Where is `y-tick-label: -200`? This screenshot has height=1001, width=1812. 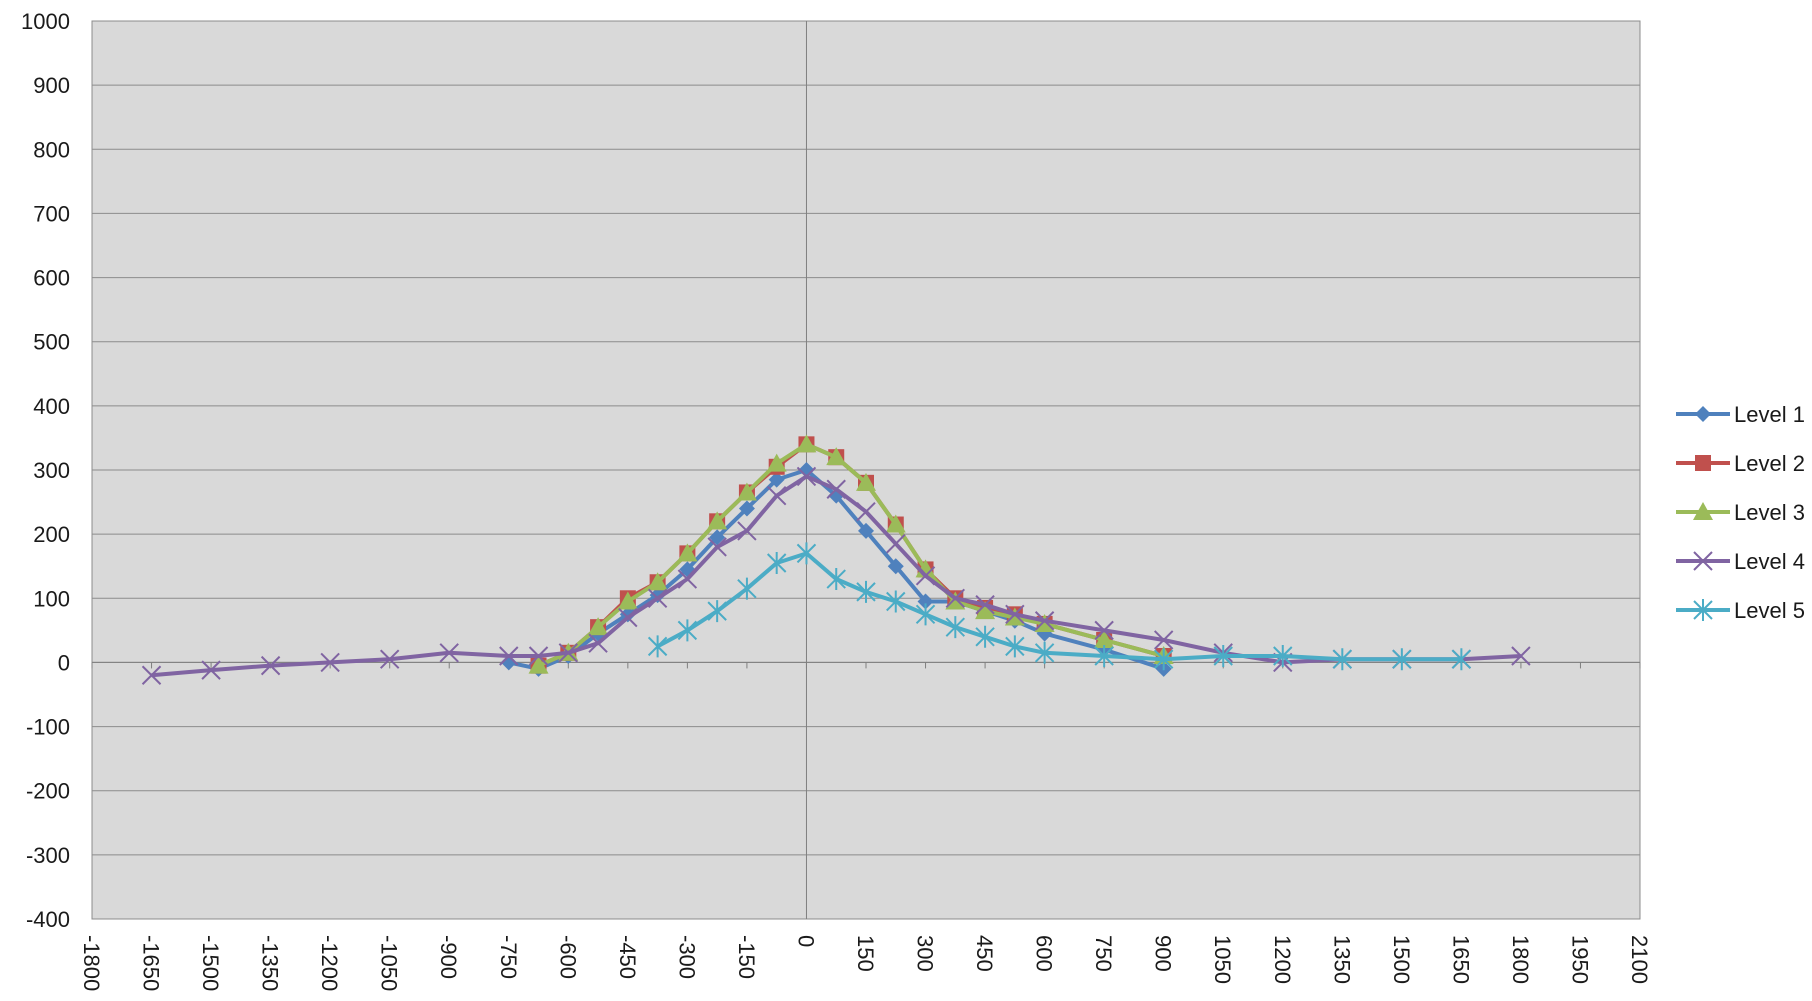
y-tick-label: -200 is located at coordinates (48, 791).